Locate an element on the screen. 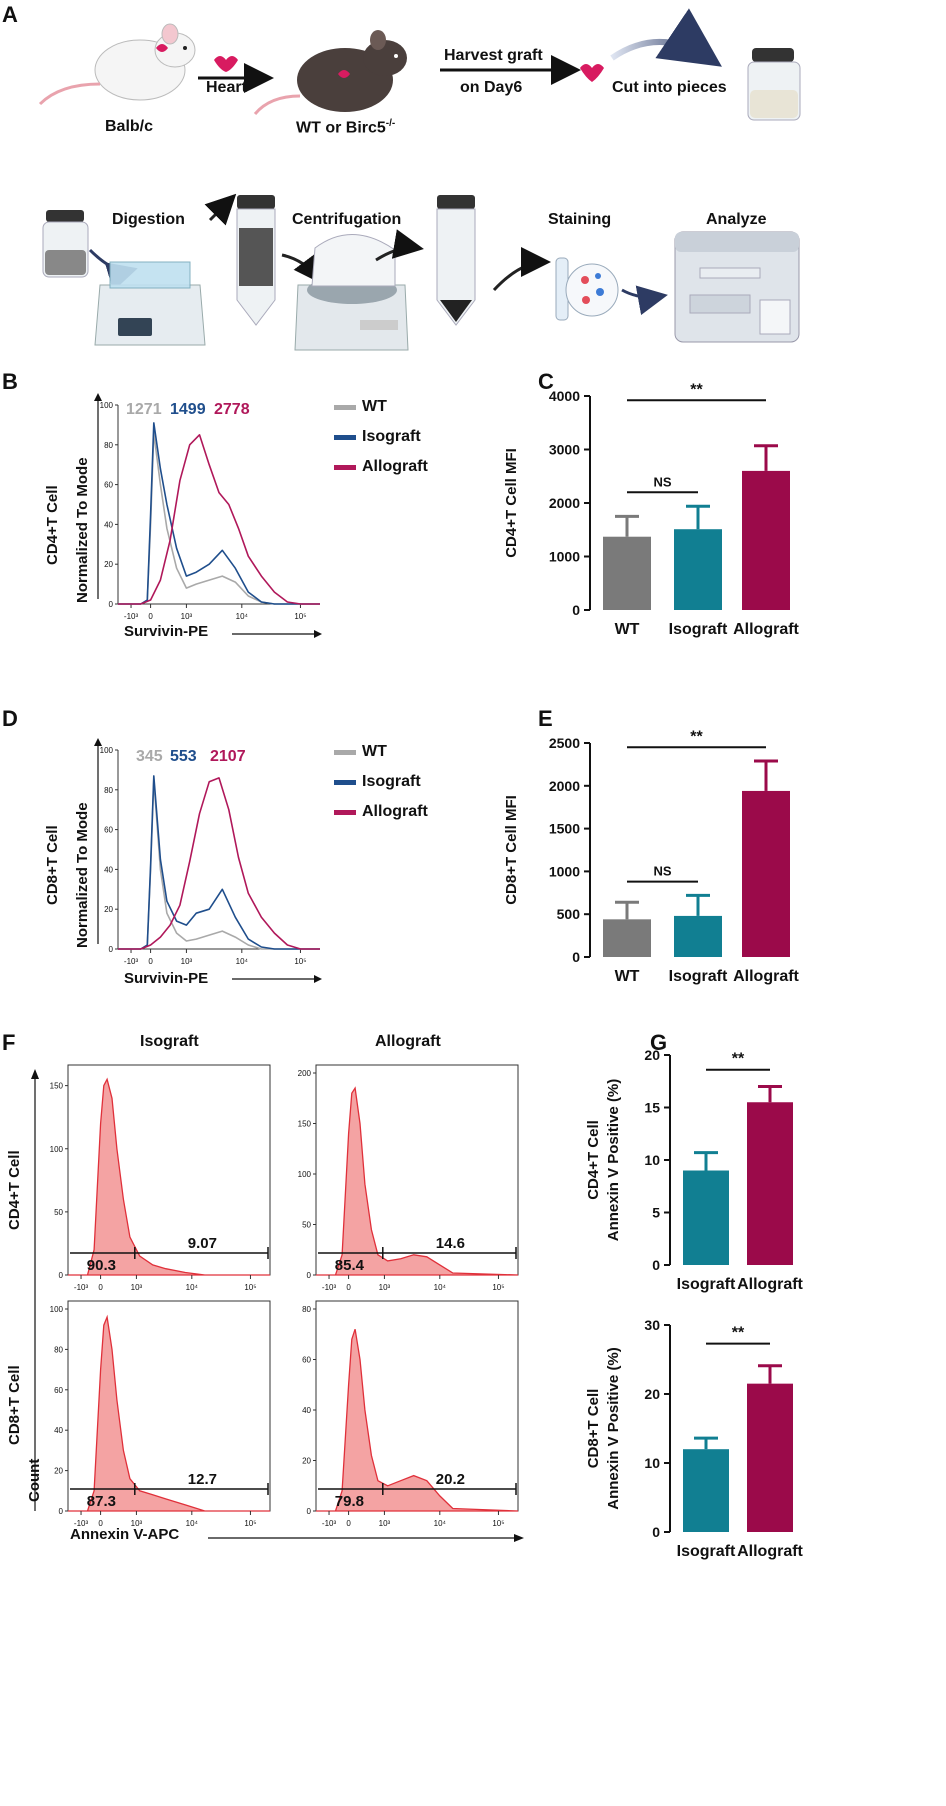  panel-f-cd8-iso-histogram is located at coordinates (169, 1413).